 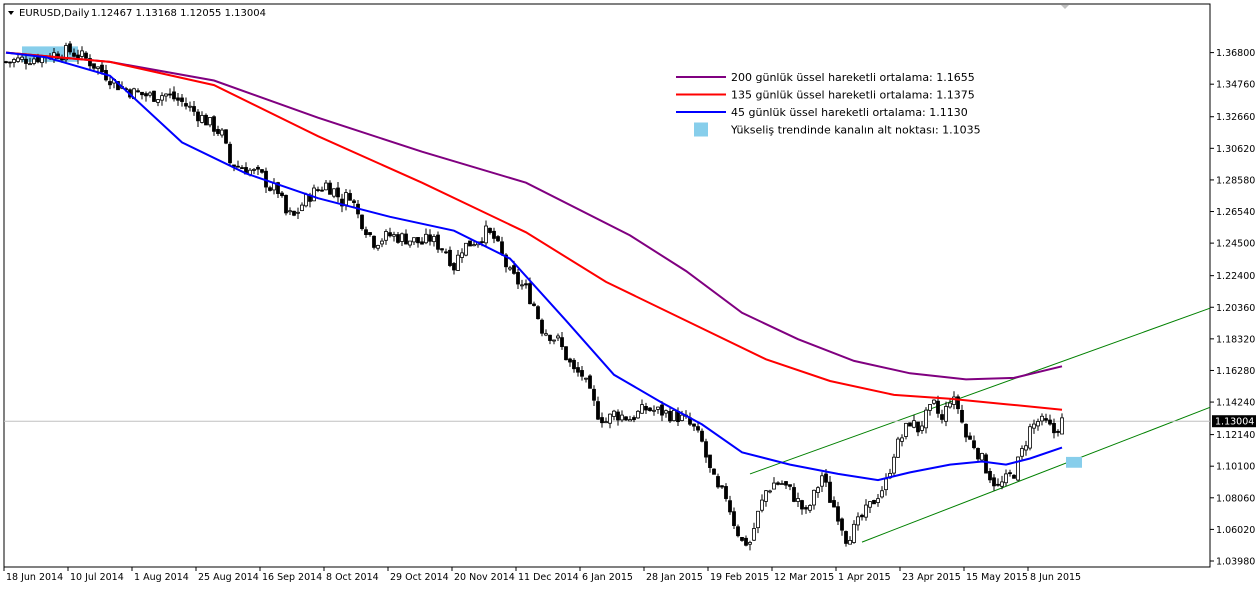 I want to click on last-price-marker: 1.13004, so click(x=1234, y=421).